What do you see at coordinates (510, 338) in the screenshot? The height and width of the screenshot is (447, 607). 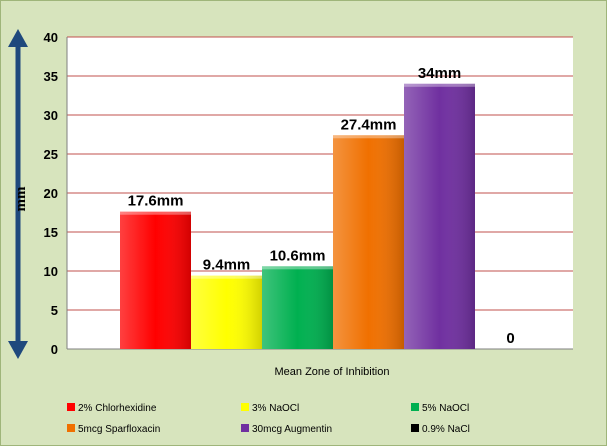 I see `data-label: 0` at bounding box center [510, 338].